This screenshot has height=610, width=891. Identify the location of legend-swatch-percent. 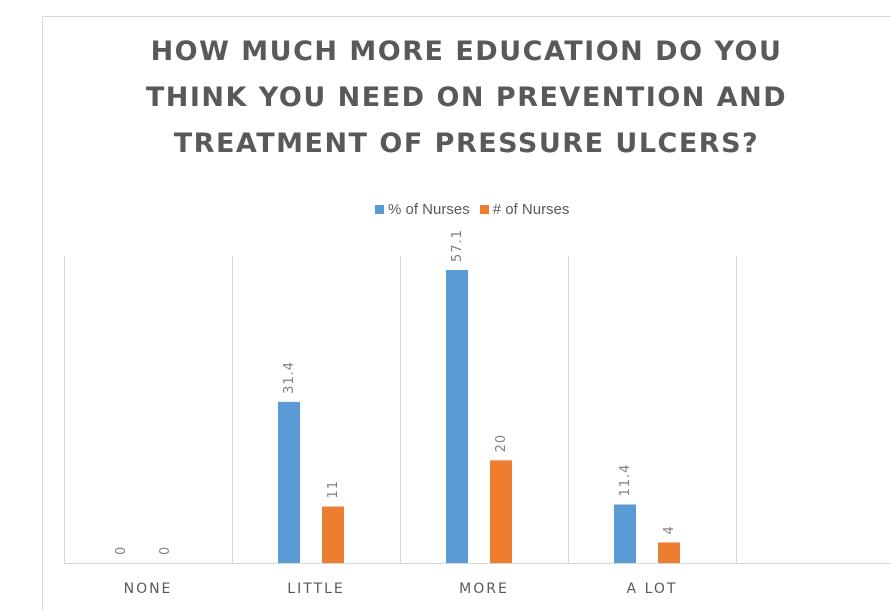
(379, 209).